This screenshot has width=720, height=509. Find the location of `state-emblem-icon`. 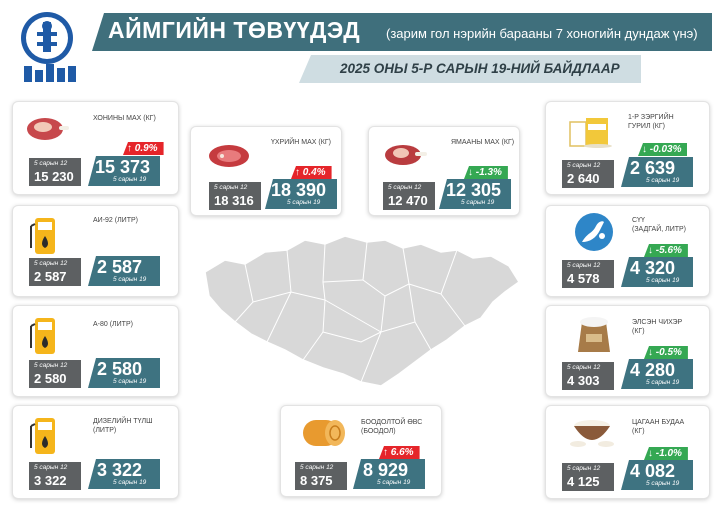

state-emblem-icon is located at coordinates (47, 48).